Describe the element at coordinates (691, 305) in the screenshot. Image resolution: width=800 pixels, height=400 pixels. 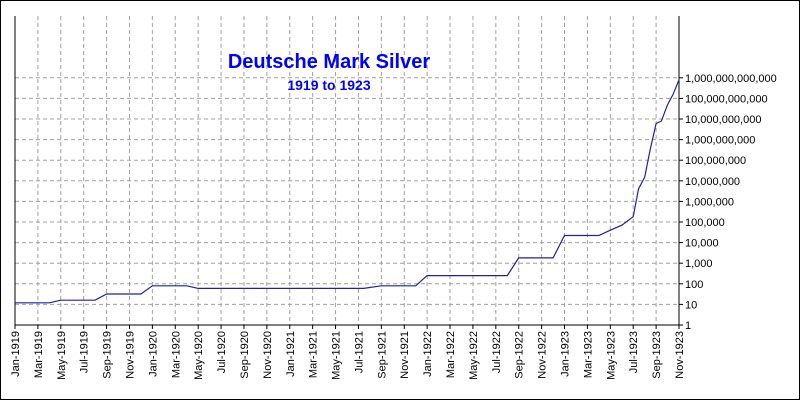
I see `y-tick-label: 10` at that location.